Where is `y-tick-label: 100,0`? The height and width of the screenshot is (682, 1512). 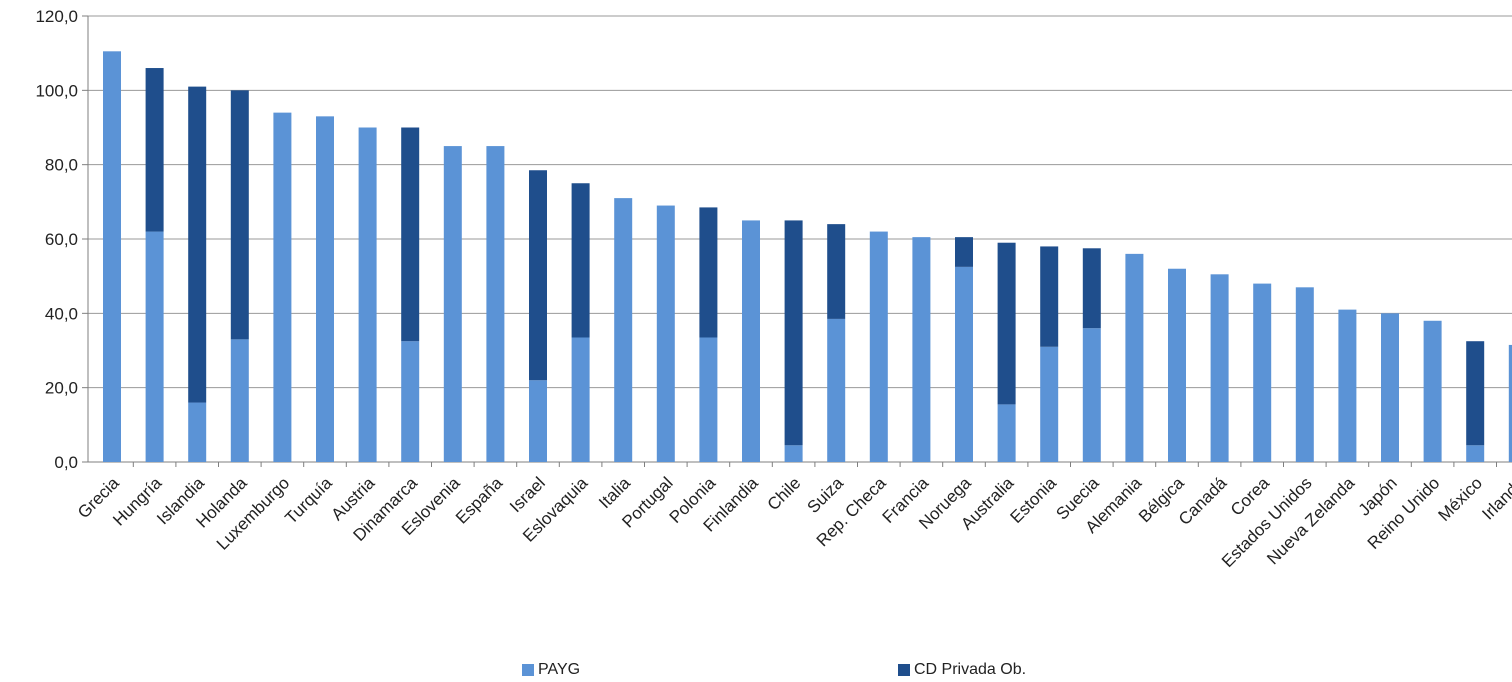 y-tick-label: 100,0 is located at coordinates (56, 90).